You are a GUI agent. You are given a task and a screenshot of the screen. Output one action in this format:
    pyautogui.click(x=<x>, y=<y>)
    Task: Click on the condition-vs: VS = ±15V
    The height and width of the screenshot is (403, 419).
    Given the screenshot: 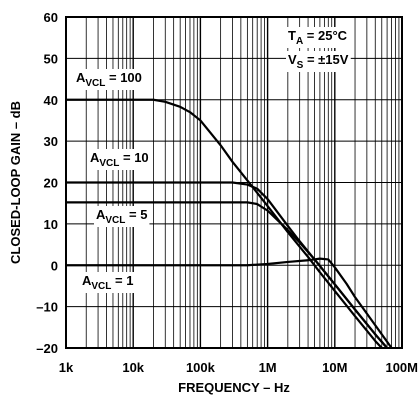 What is the action you would take?
    pyautogui.click(x=318, y=61)
    